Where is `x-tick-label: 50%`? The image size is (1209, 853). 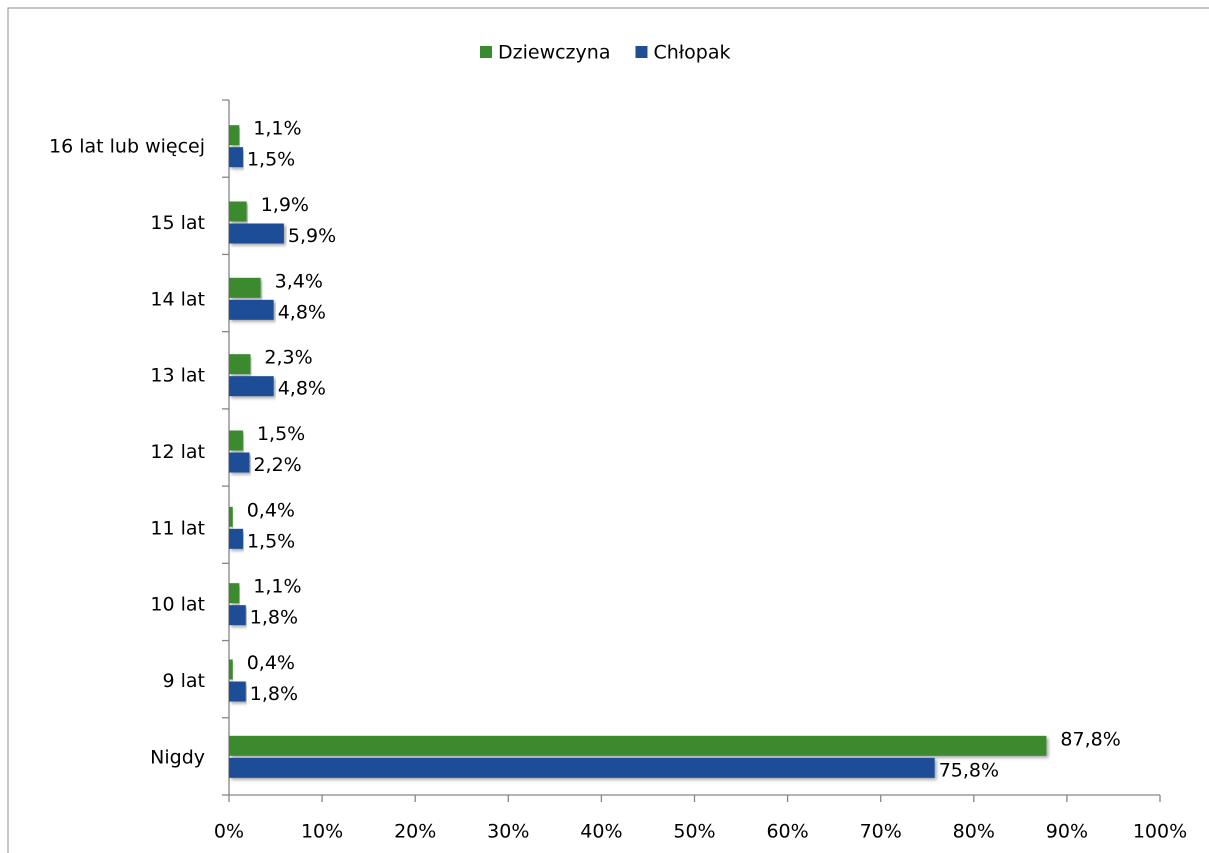
x-tick-label: 50% is located at coordinates (694, 832).